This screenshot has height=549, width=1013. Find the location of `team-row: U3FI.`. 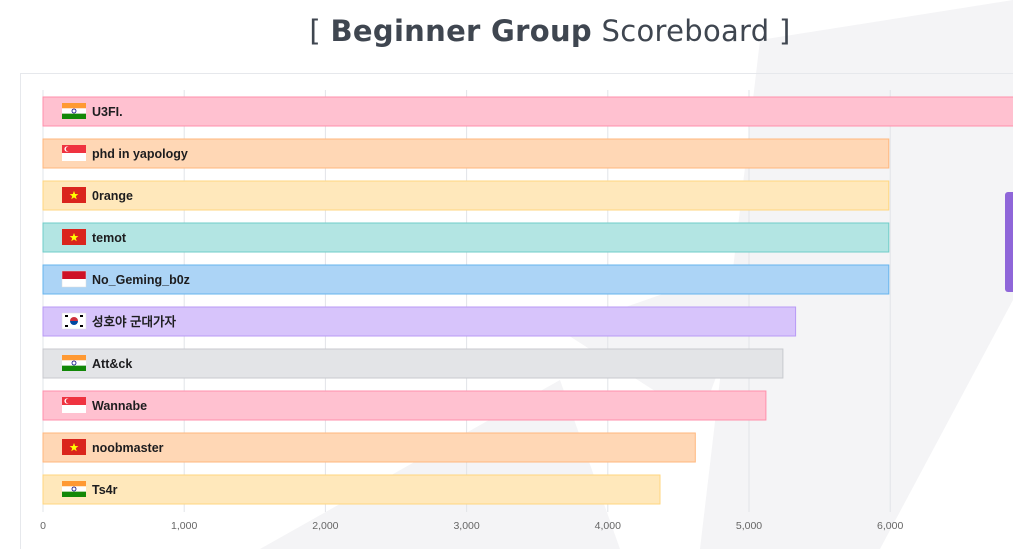

team-row: U3FI. is located at coordinates (527, 111).